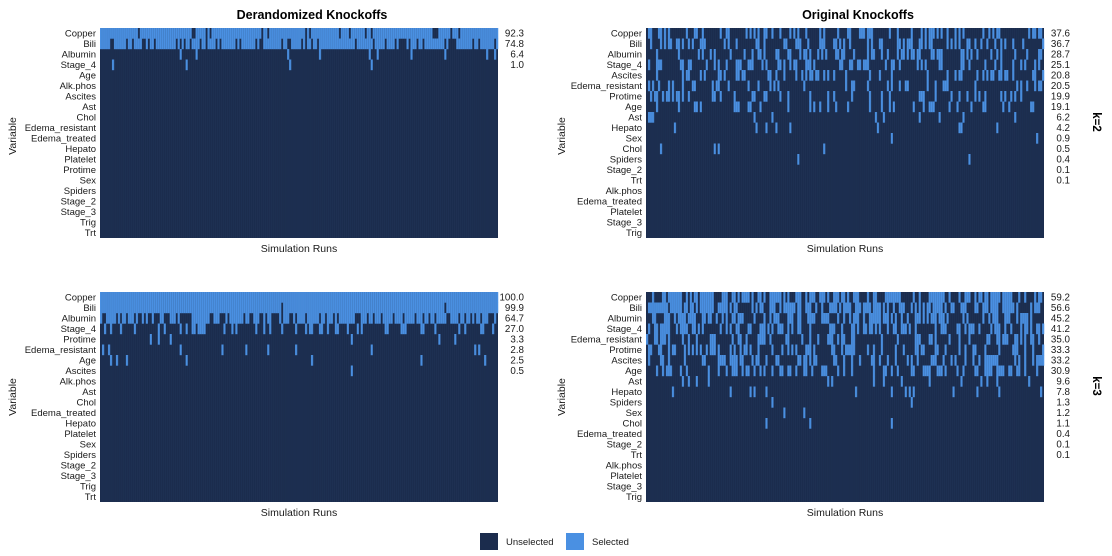 This screenshot has height=556, width=1112. Describe the element at coordinates (1096, 386) in the screenshot. I see `row-strip-k3: k=3` at that location.